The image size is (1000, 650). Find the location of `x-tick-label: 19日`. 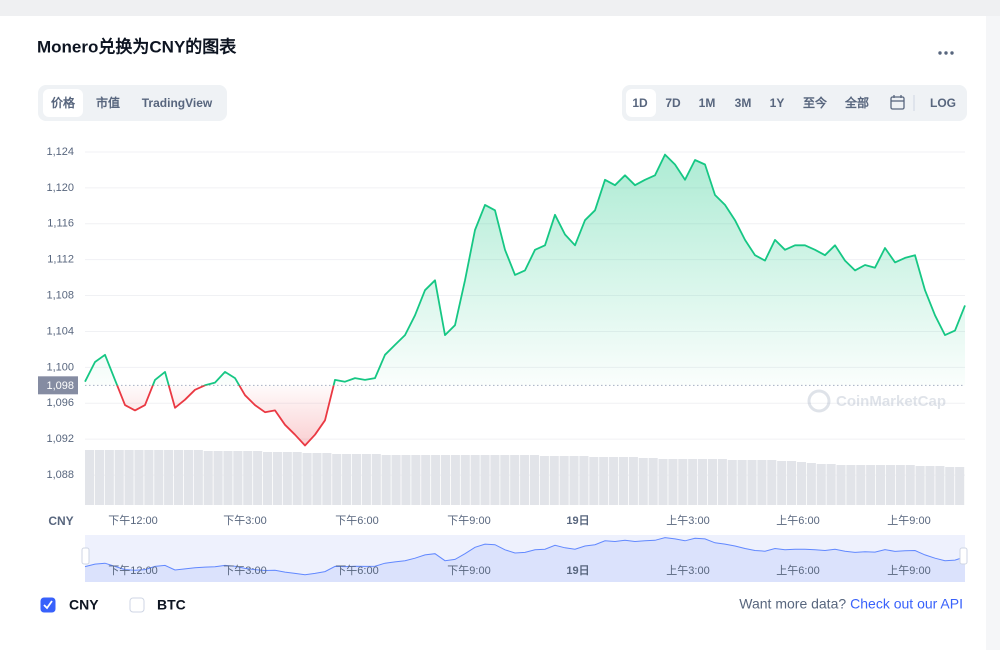

x-tick-label: 19日 is located at coordinates (577, 520).